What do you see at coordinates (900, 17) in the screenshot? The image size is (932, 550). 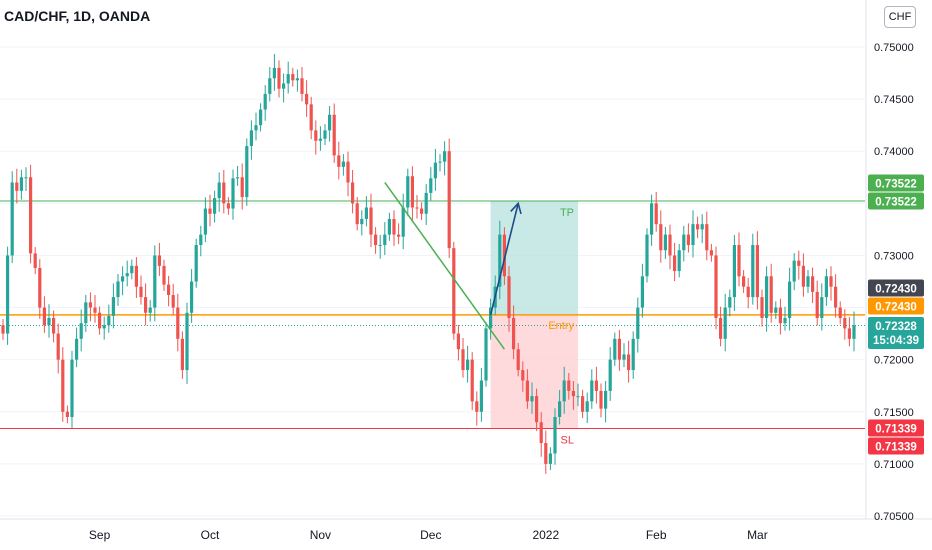 I see `currency-badge: CHF` at bounding box center [900, 17].